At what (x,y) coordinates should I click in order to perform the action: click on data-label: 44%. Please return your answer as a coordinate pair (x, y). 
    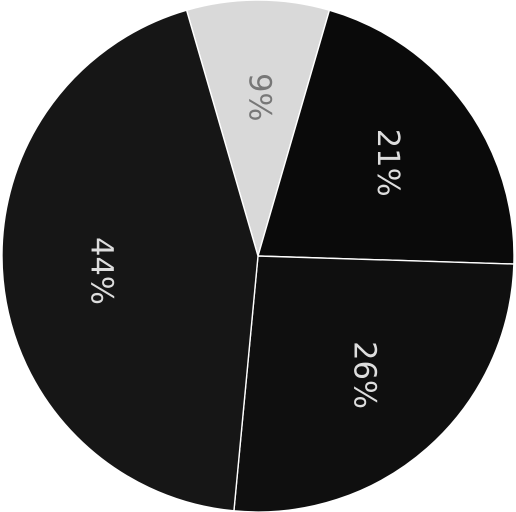
    Looking at the image, I should click on (102, 271).